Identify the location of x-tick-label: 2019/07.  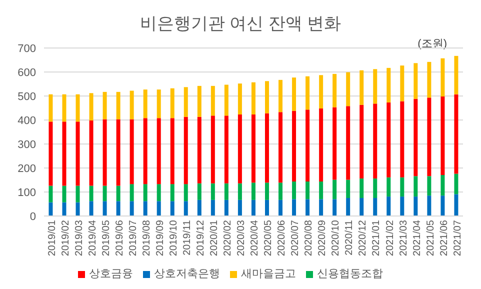
(133, 238).